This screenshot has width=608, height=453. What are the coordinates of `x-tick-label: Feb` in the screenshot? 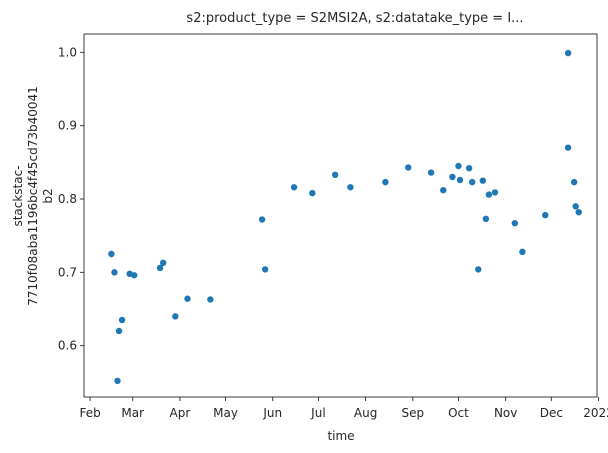 It's located at (89, 413).